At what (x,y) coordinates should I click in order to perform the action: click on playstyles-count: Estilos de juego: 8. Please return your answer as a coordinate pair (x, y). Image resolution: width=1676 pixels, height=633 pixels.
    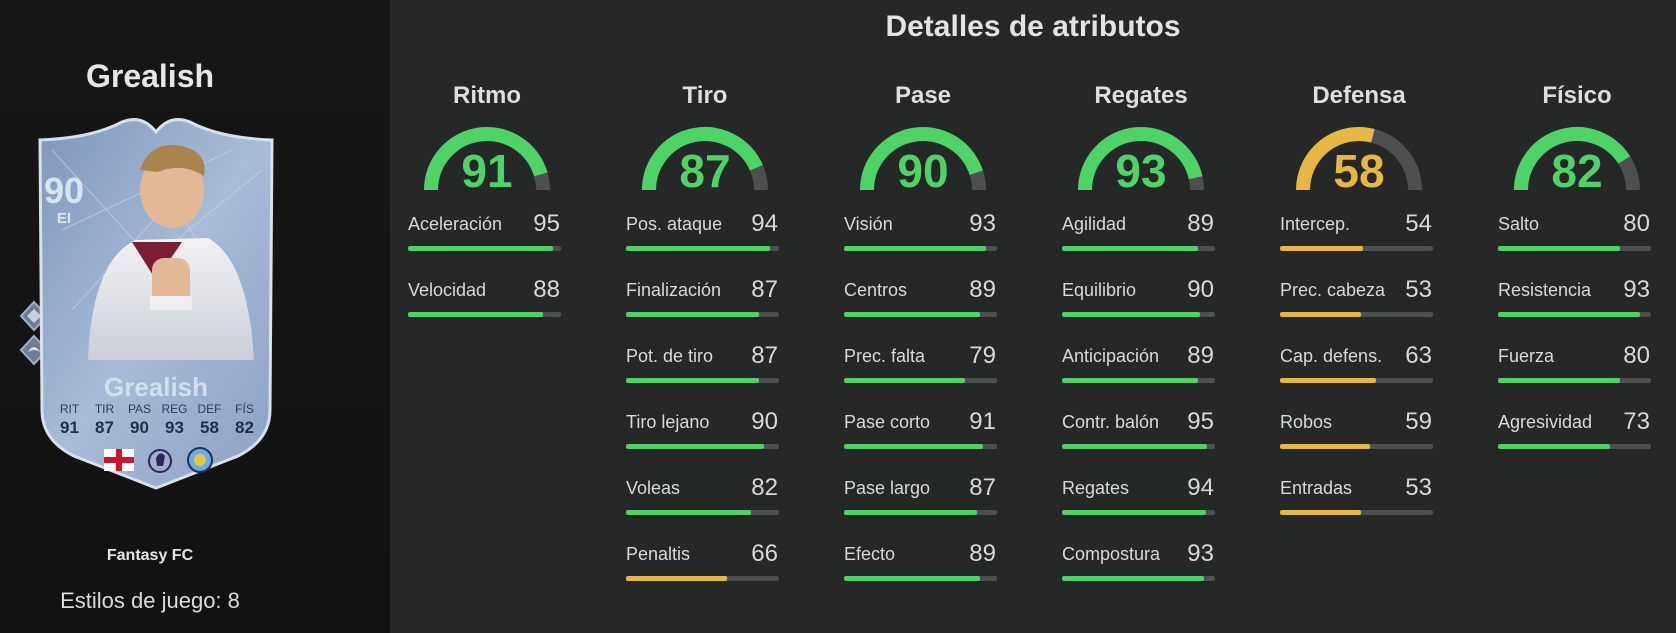
    Looking at the image, I should click on (150, 600).